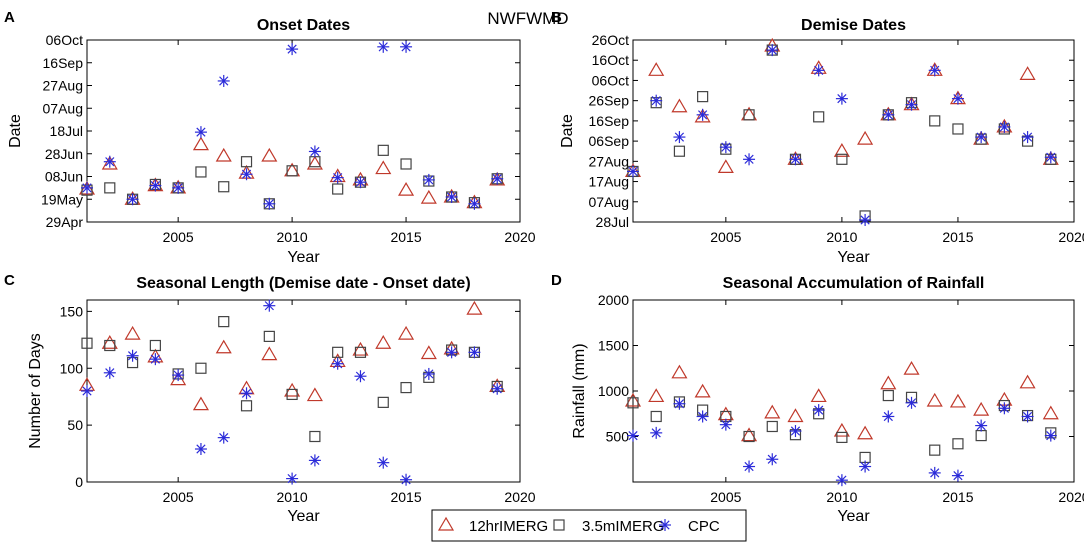 This screenshot has width=1084, height=546. I want to click on point-3-5mimerg-2004, so click(703, 97).